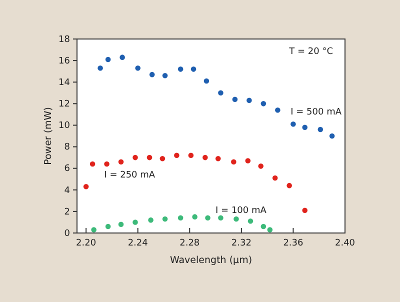  What do you see at coordinates (242, 211) in the screenshot?
I see `series-label: I = 100 mA` at bounding box center [242, 211].